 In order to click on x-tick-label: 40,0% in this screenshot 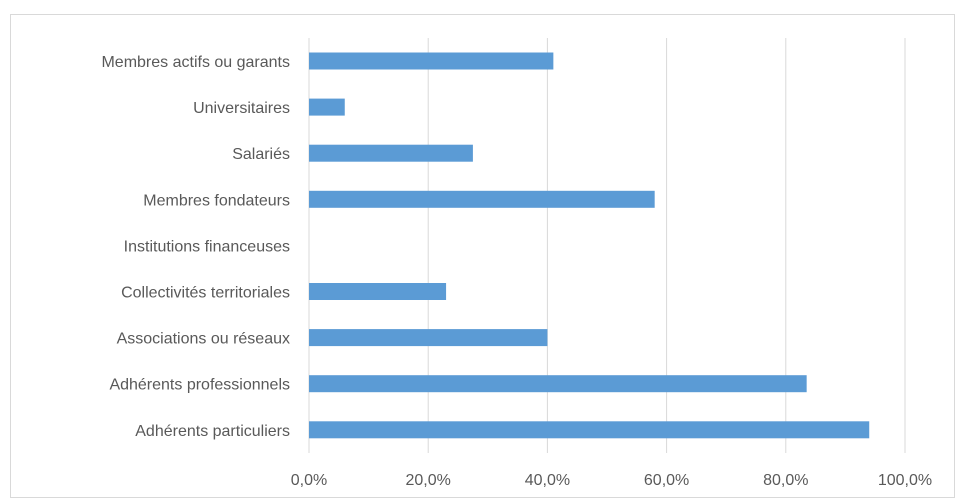, I will do `click(547, 480)`.